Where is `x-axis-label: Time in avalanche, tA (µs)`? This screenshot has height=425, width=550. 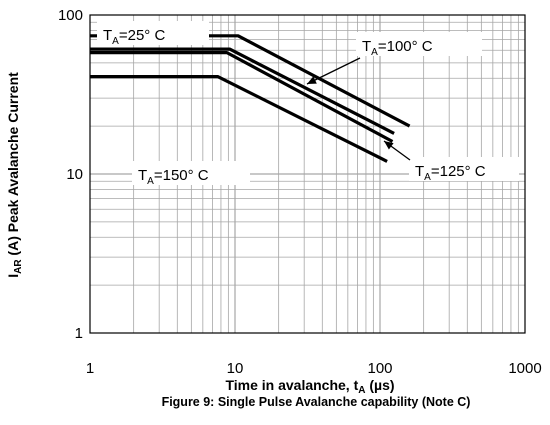 x-axis-label: Time in avalanche, tA (µs) is located at coordinates (309, 386).